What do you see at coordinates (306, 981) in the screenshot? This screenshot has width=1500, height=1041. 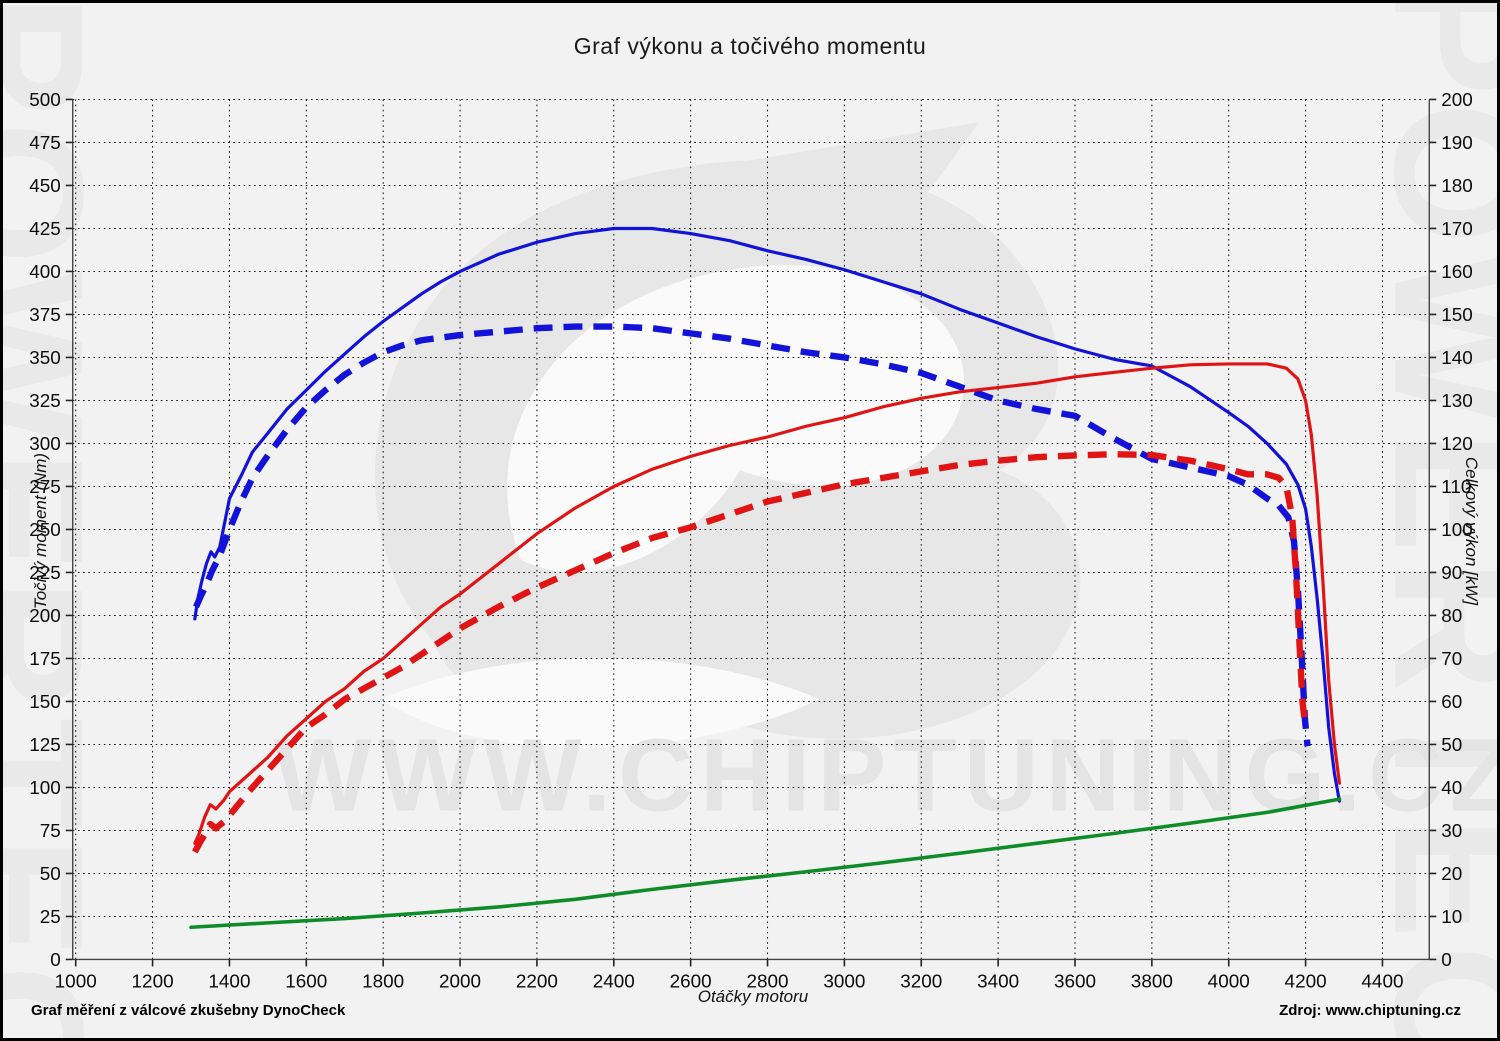 I see `x-tick-label: 1600` at bounding box center [306, 981].